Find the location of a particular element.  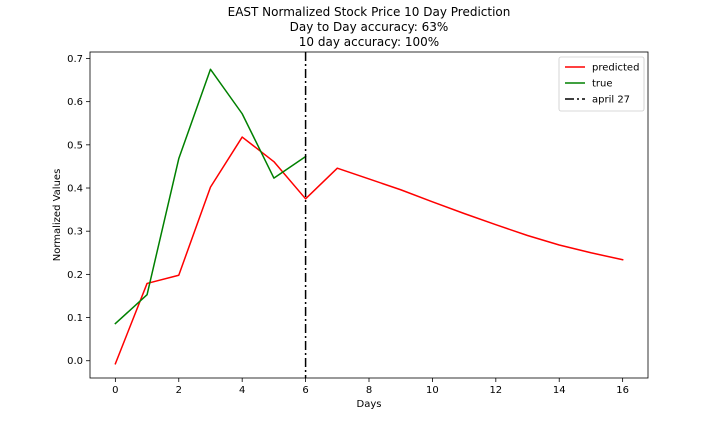

x-tick-label: 4 is located at coordinates (242, 390).